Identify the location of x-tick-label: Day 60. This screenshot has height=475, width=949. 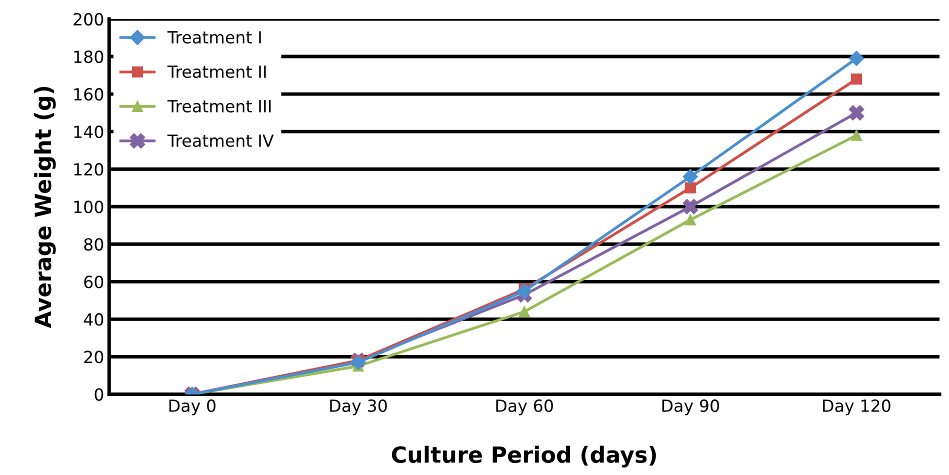
(524, 407).